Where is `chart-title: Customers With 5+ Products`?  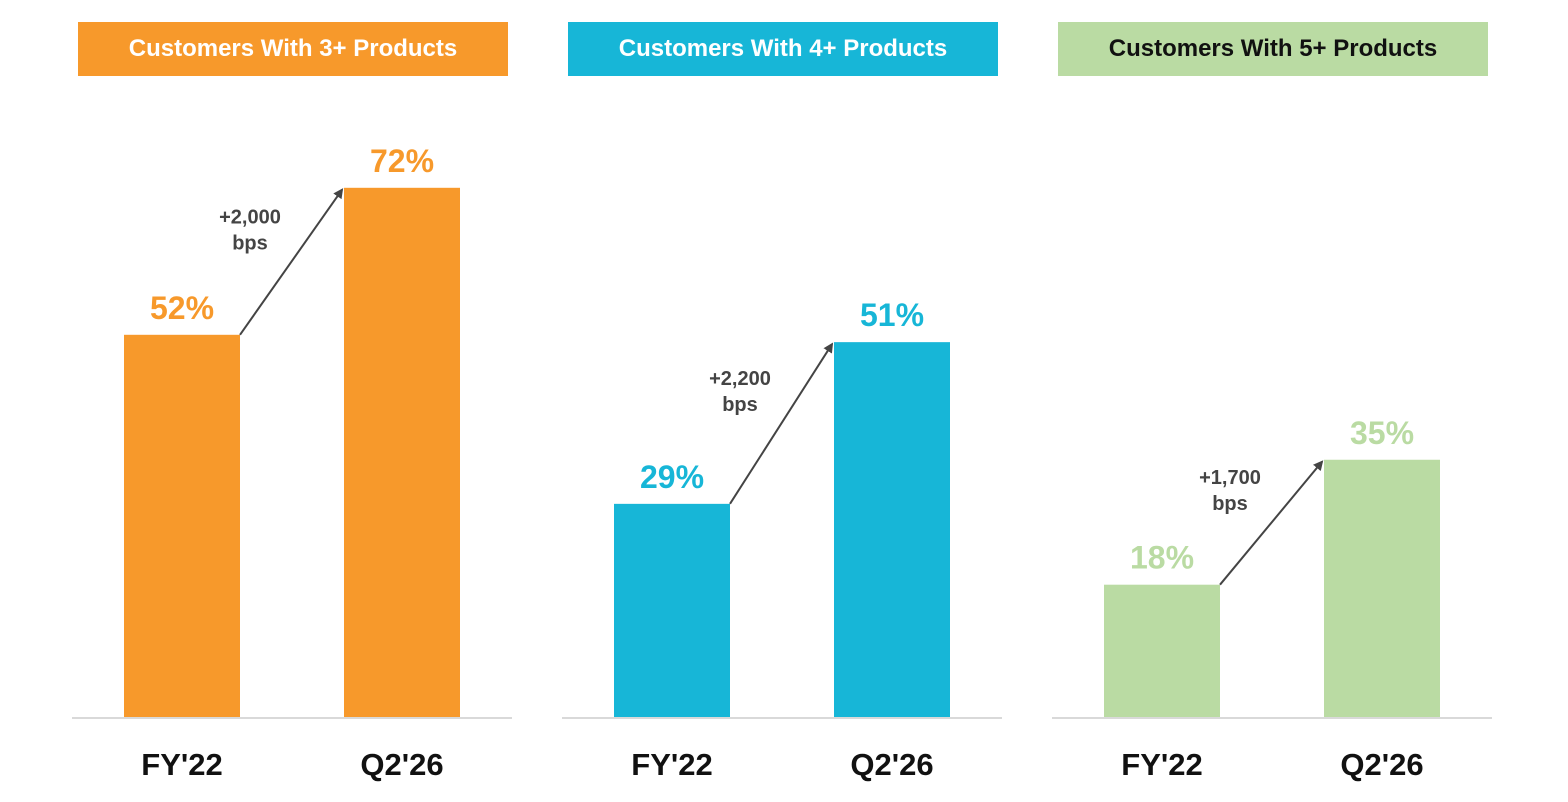 chart-title: Customers With 5+ Products is located at coordinates (1273, 49).